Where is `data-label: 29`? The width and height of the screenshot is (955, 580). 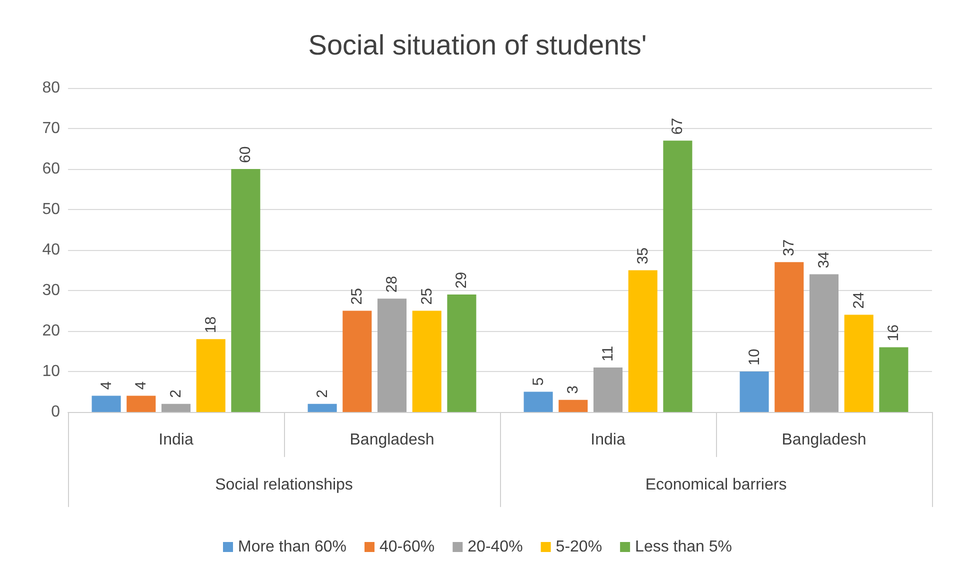
data-label: 29 is located at coordinates (461, 280).